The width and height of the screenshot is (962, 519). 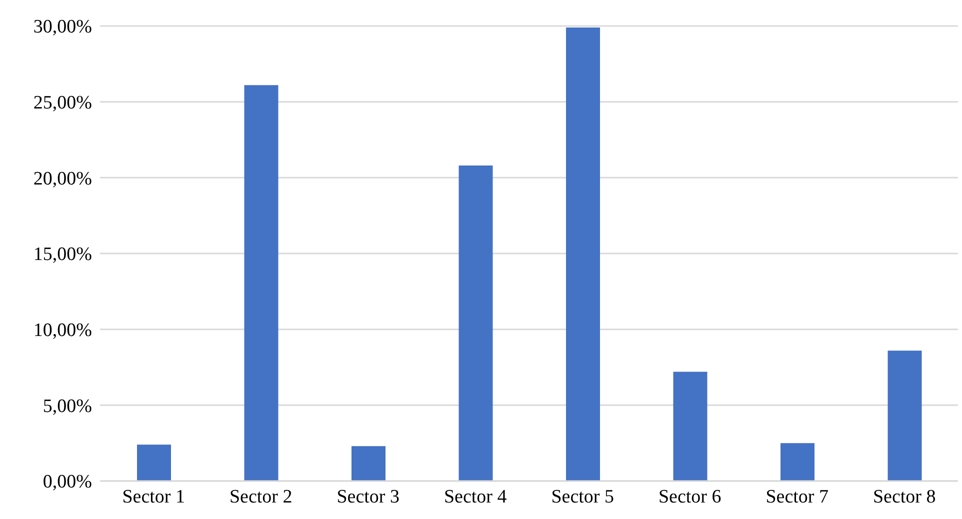 What do you see at coordinates (62, 255) in the screenshot?
I see `y-tick-label: 15,00%` at bounding box center [62, 255].